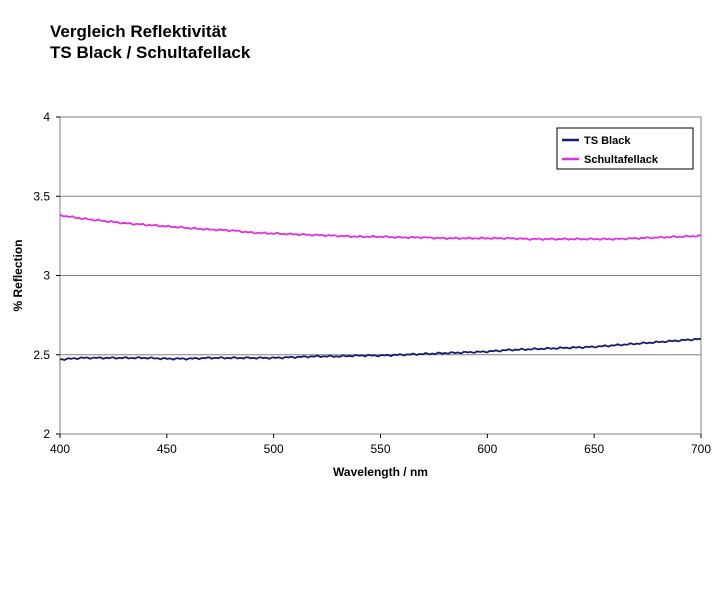  I want to click on x-tick-label: 400, so click(60, 449).